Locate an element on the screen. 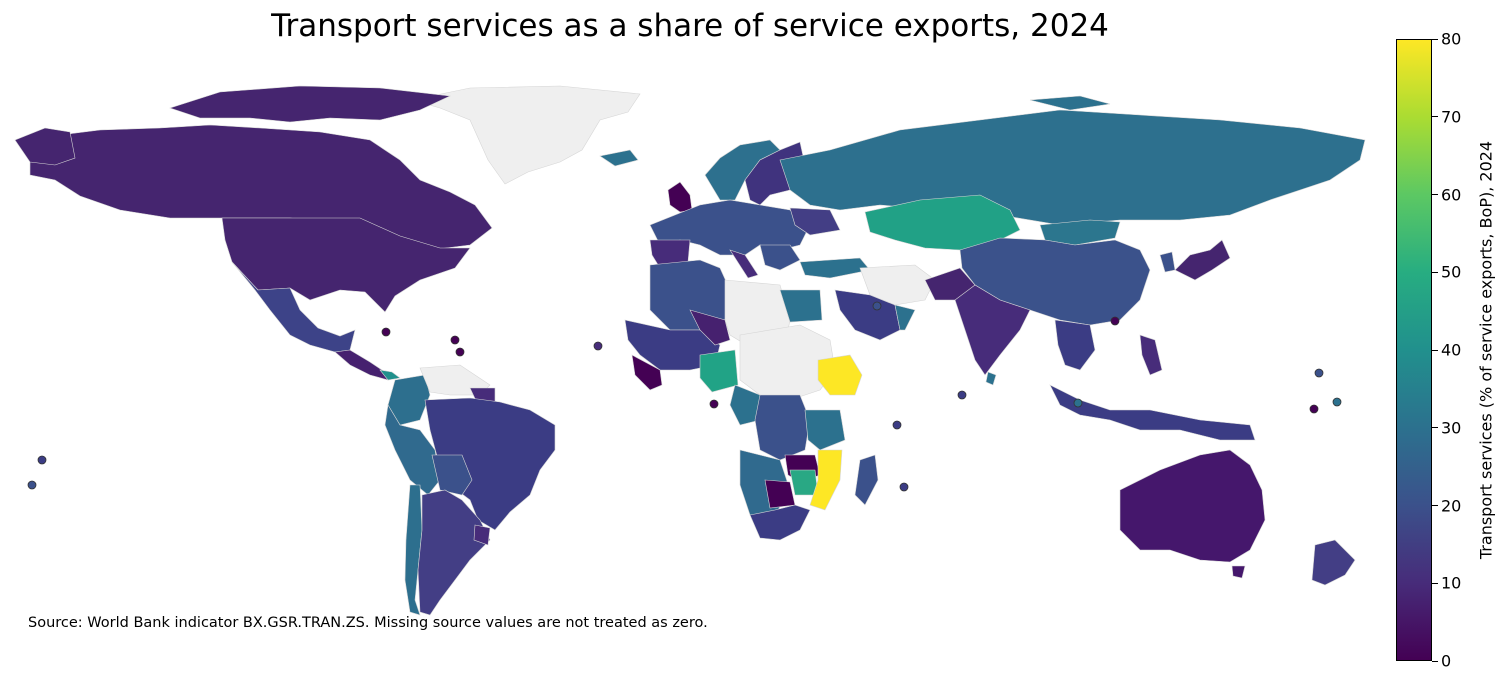 The height and width of the screenshot is (686, 1507). colorbar: 0 10 20 30 40 50 60 70 80 is located at coordinates (1428, 350).